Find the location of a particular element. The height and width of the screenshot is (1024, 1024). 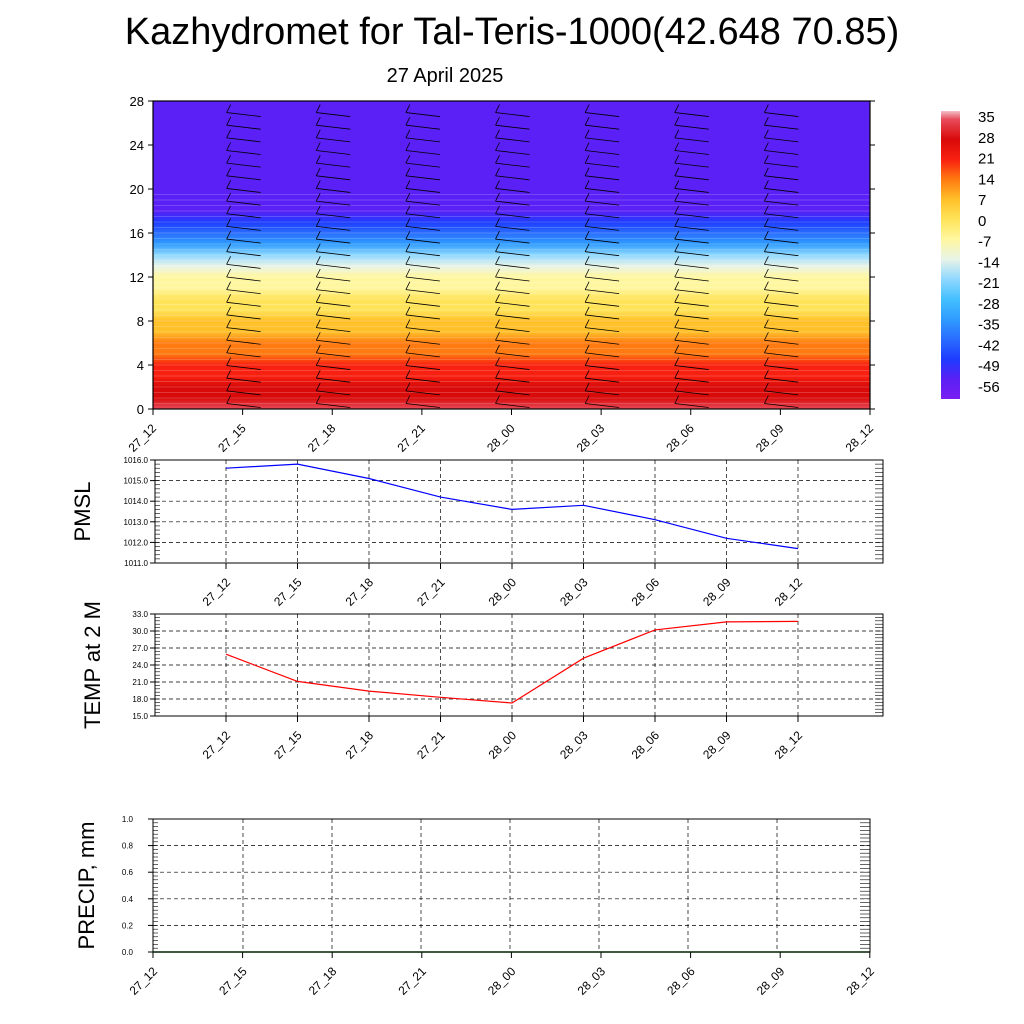

y-tick-label: 18.0 is located at coordinates (140, 699).